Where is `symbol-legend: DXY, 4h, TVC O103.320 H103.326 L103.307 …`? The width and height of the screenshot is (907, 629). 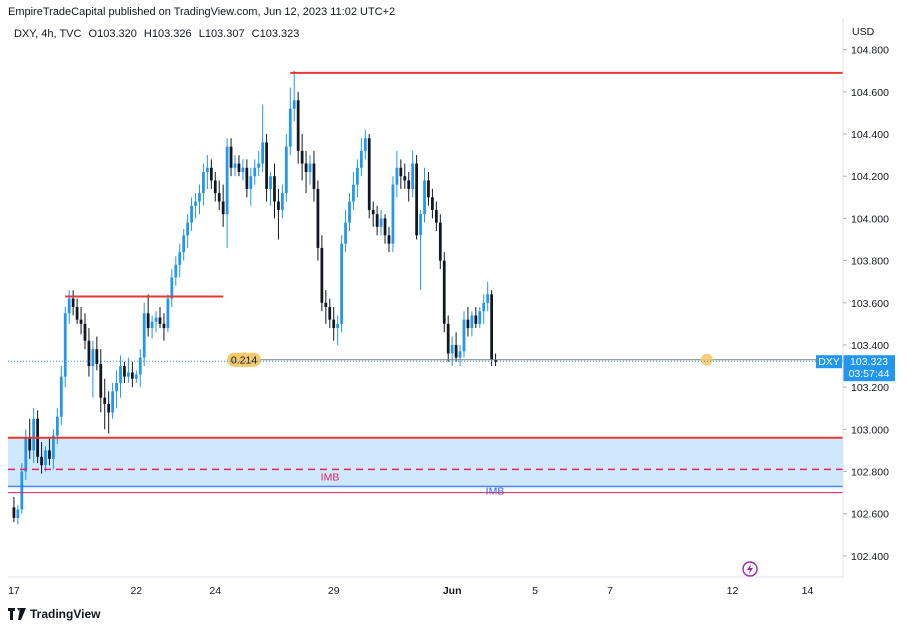
symbol-legend: DXY, 4h, TVC O103.320 H103.326 L103.307 … is located at coordinates (158, 34).